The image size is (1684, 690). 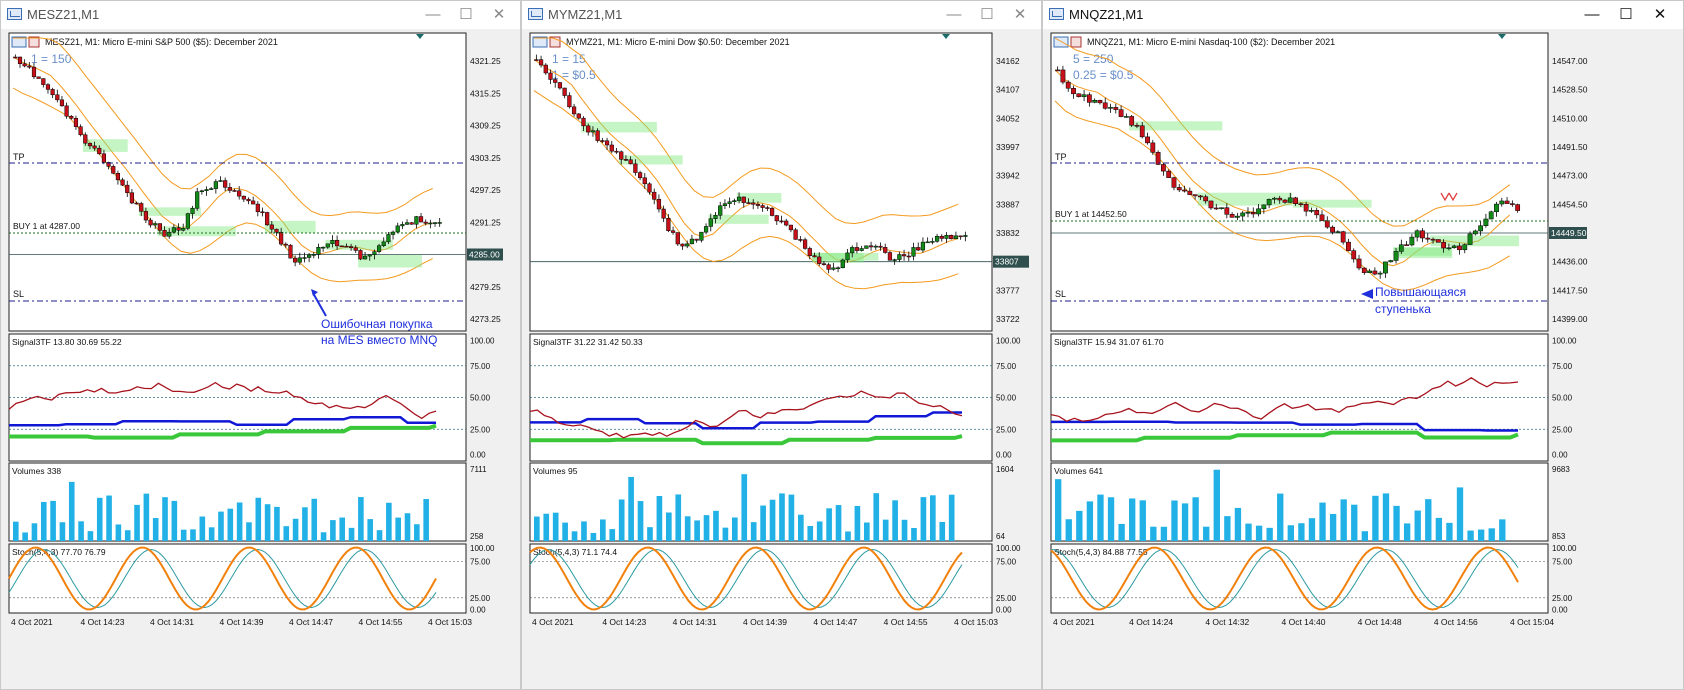 I want to click on time-axis-label: 4 Oct 15:04, so click(x=1532, y=622).